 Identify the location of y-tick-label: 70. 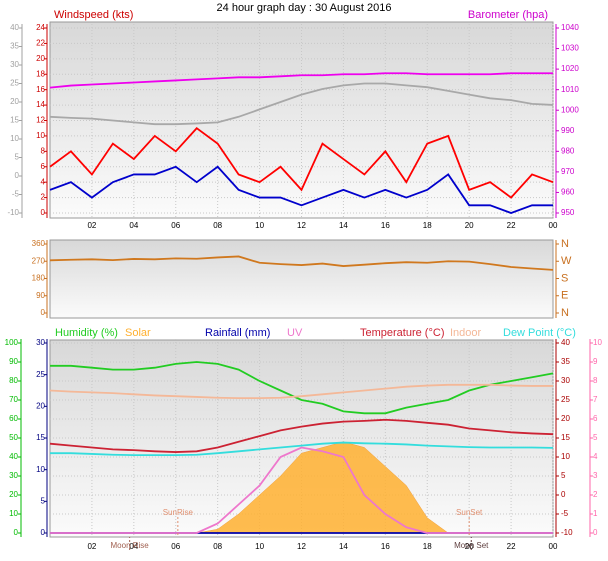
(13, 399).